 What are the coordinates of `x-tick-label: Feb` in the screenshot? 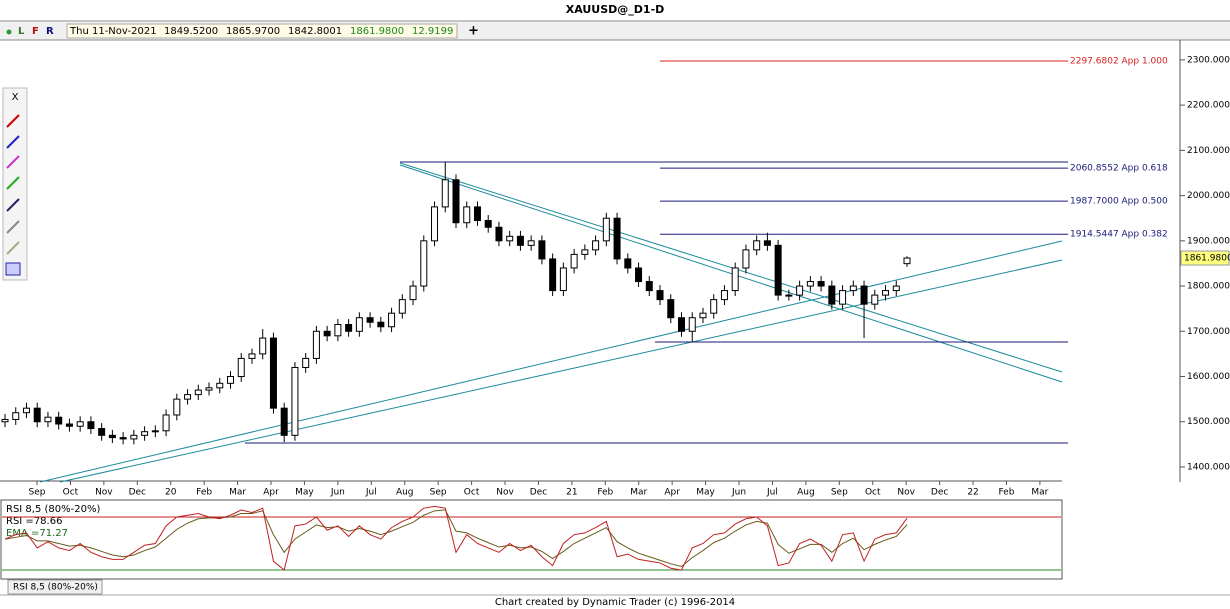 It's located at (204, 493).